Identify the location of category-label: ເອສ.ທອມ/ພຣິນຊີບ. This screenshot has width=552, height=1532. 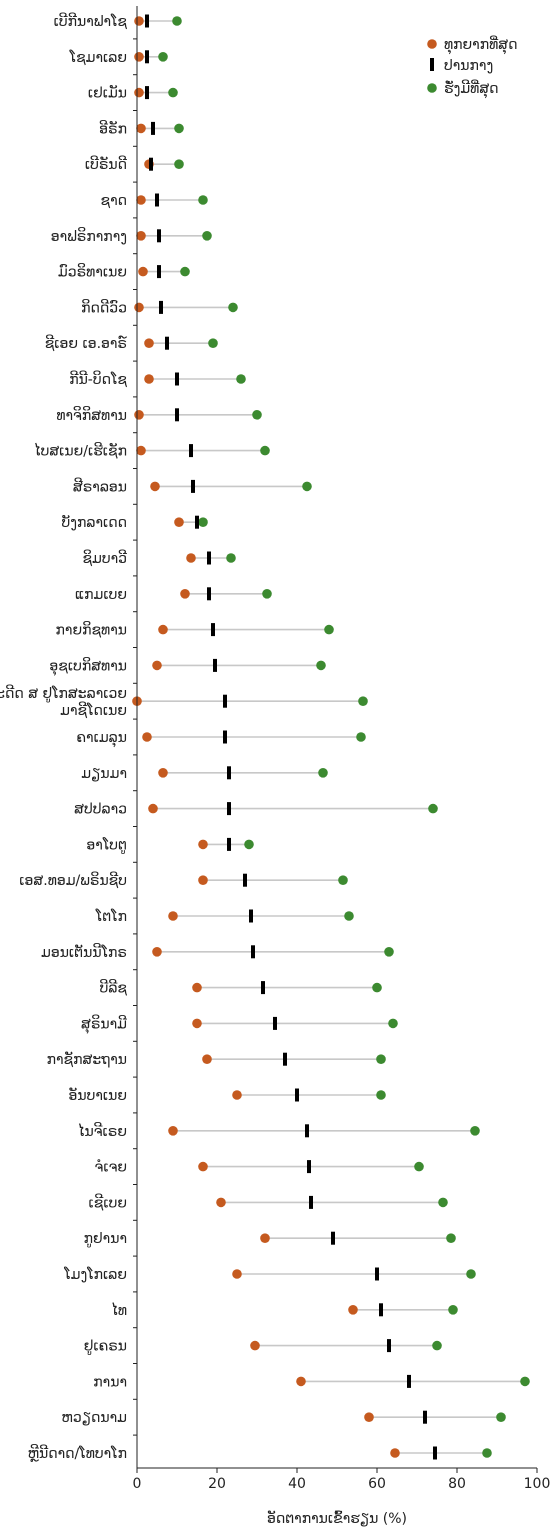
(73, 880).